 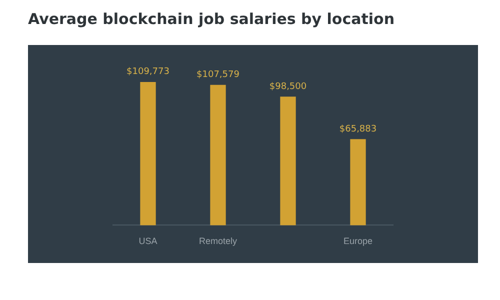 What do you see at coordinates (358, 241) in the screenshot?
I see `x-tick-label: Europe` at bounding box center [358, 241].